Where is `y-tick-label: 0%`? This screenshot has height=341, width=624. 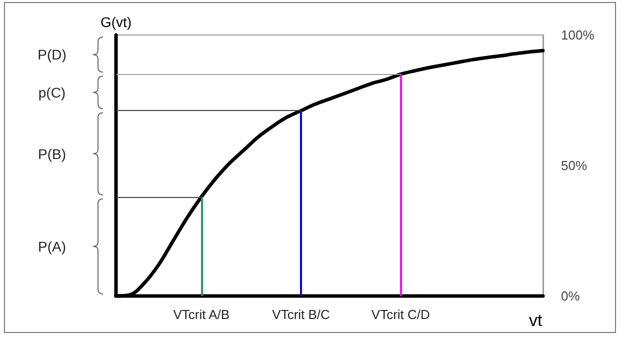 y-tick-label: 0% is located at coordinates (570, 296).